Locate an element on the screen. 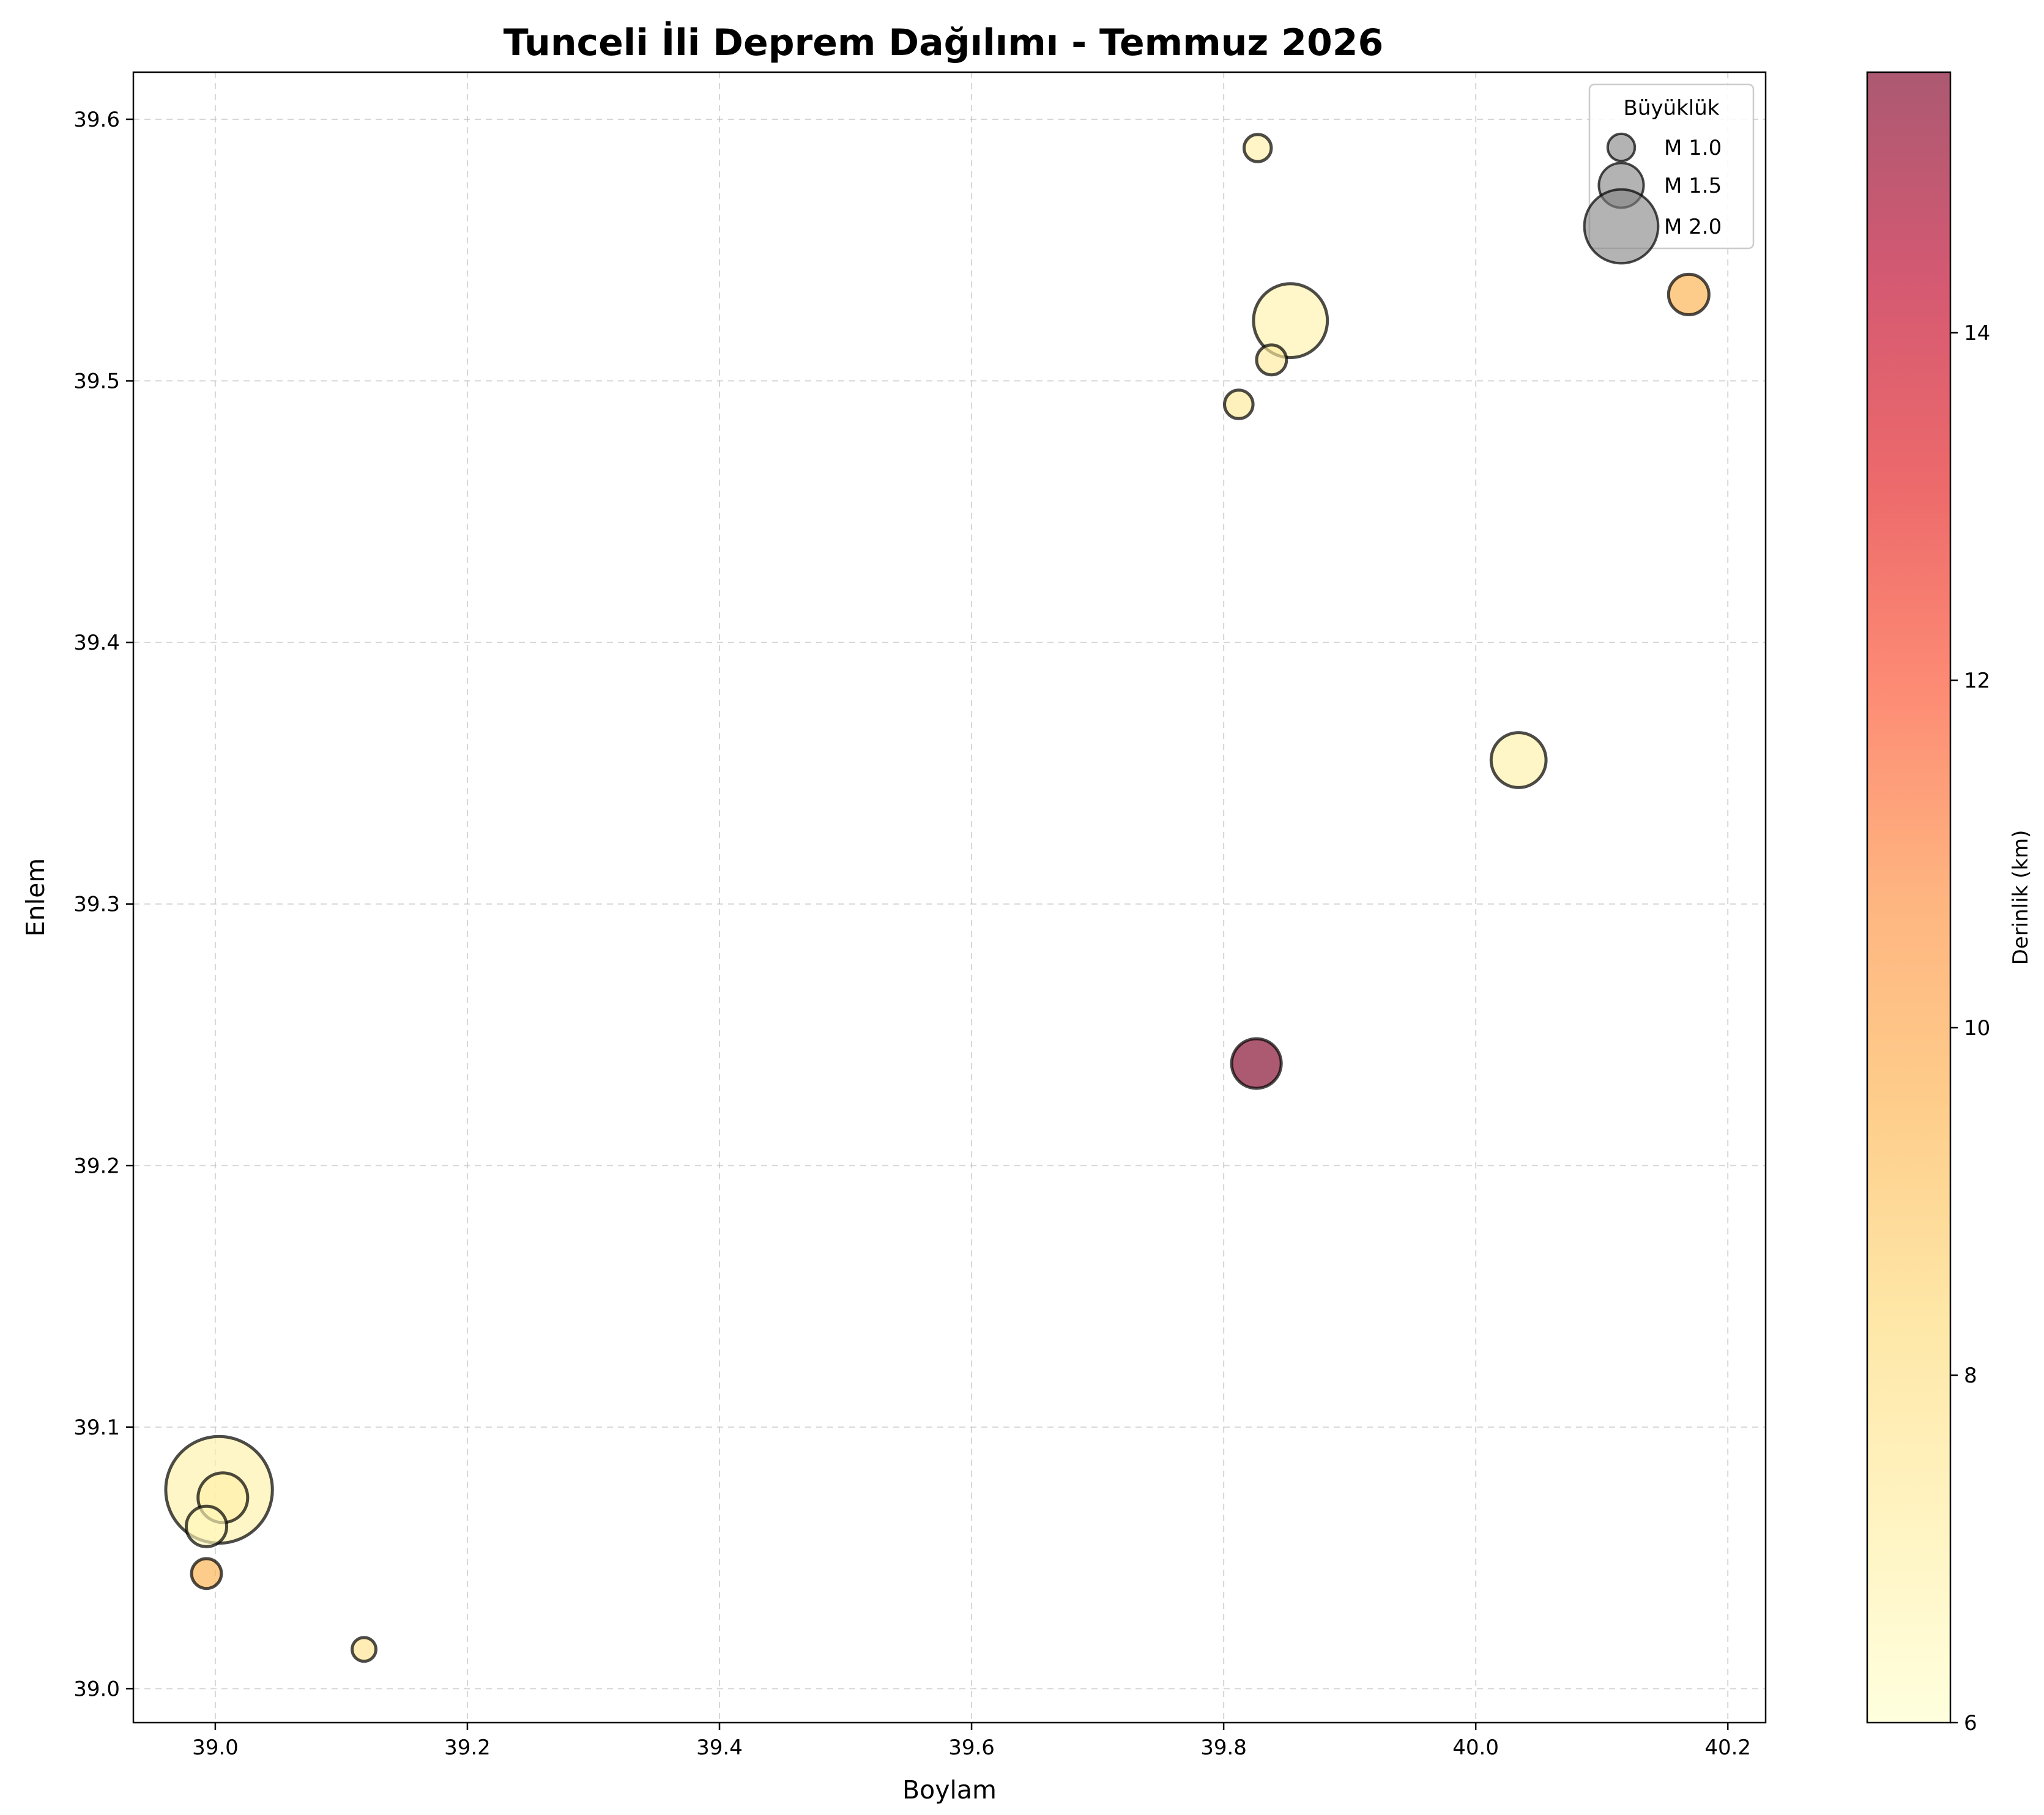  colorbar-tick-label: 12 is located at coordinates (1977, 681).